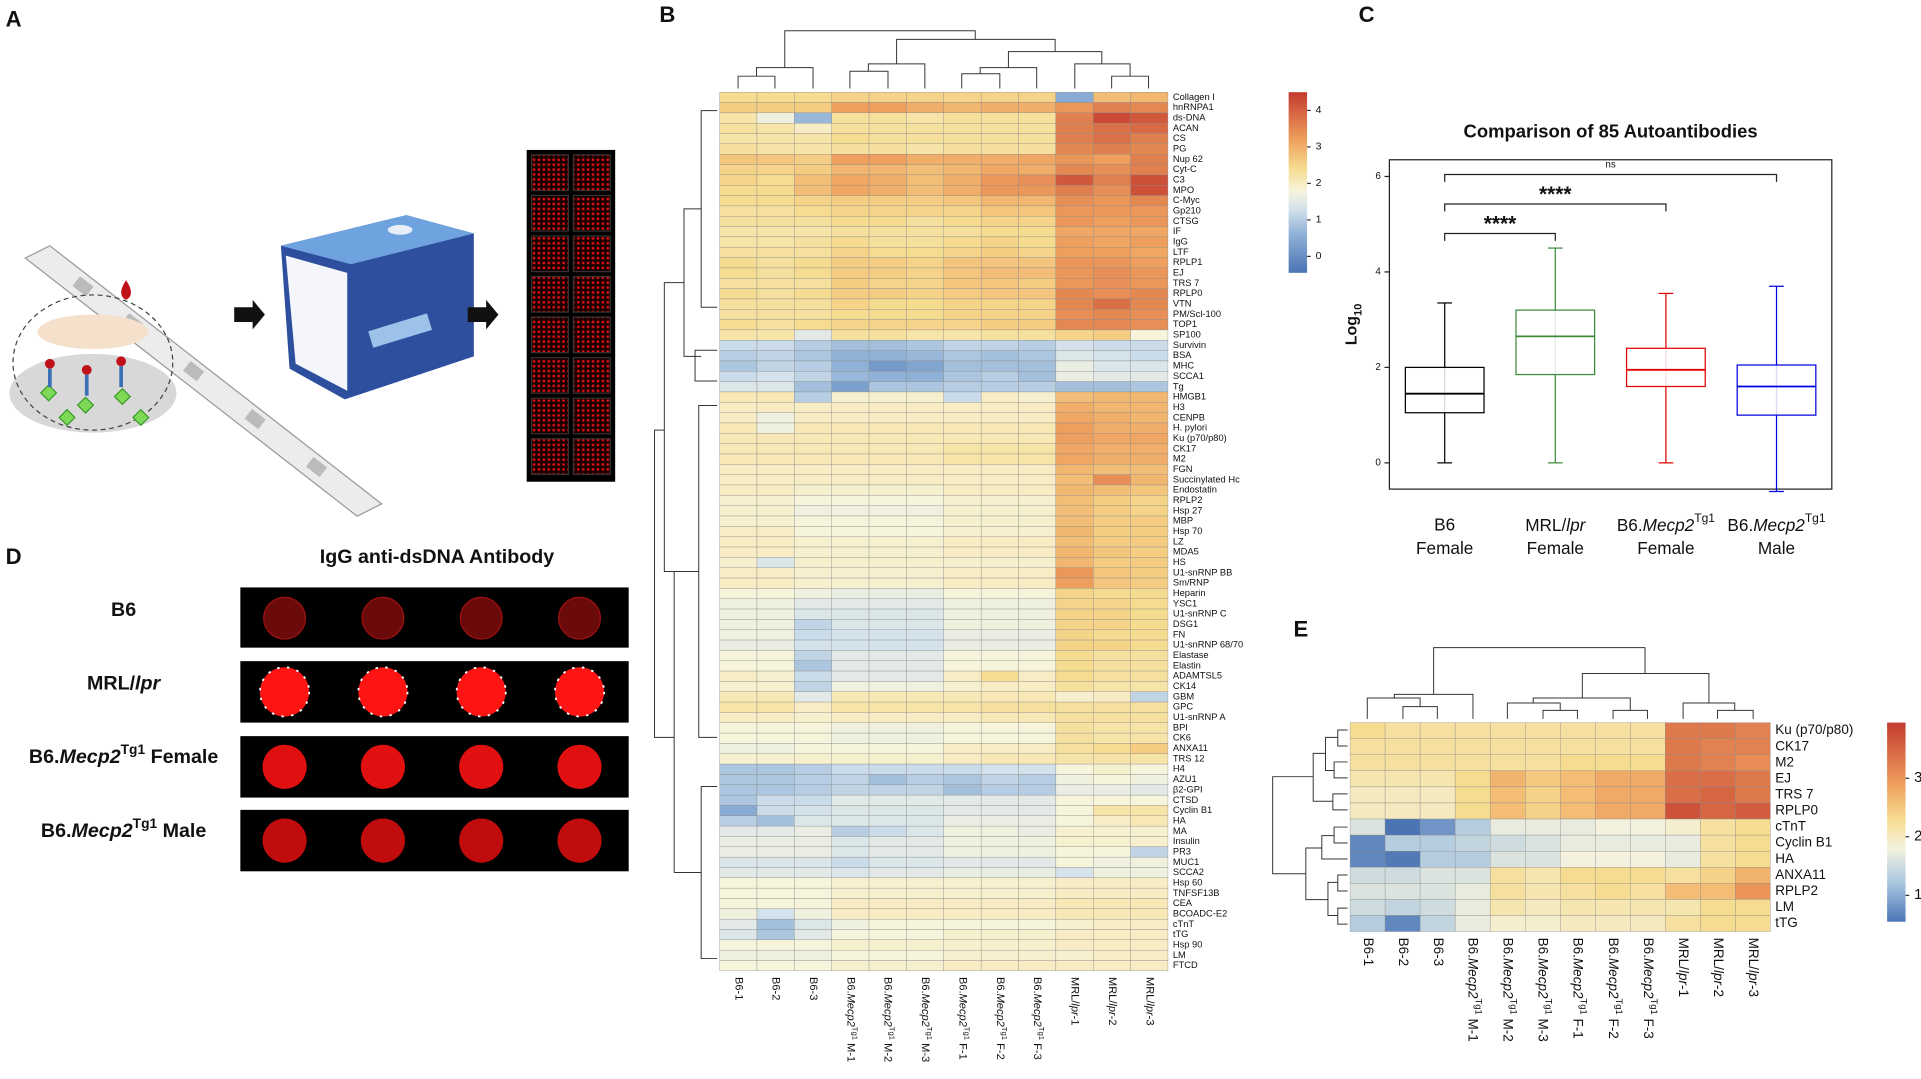 Image resolution: width=1921 pixels, height=1079 pixels. What do you see at coordinates (1378, 272) in the screenshot?
I see `y-tick-label: 4` at bounding box center [1378, 272].